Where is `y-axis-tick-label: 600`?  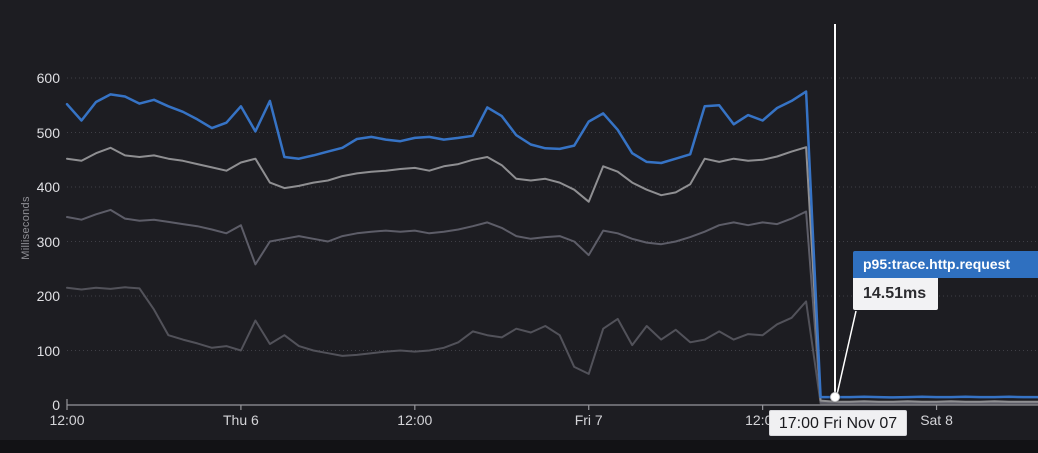
y-axis-tick-label: 600 is located at coordinates (48, 78).